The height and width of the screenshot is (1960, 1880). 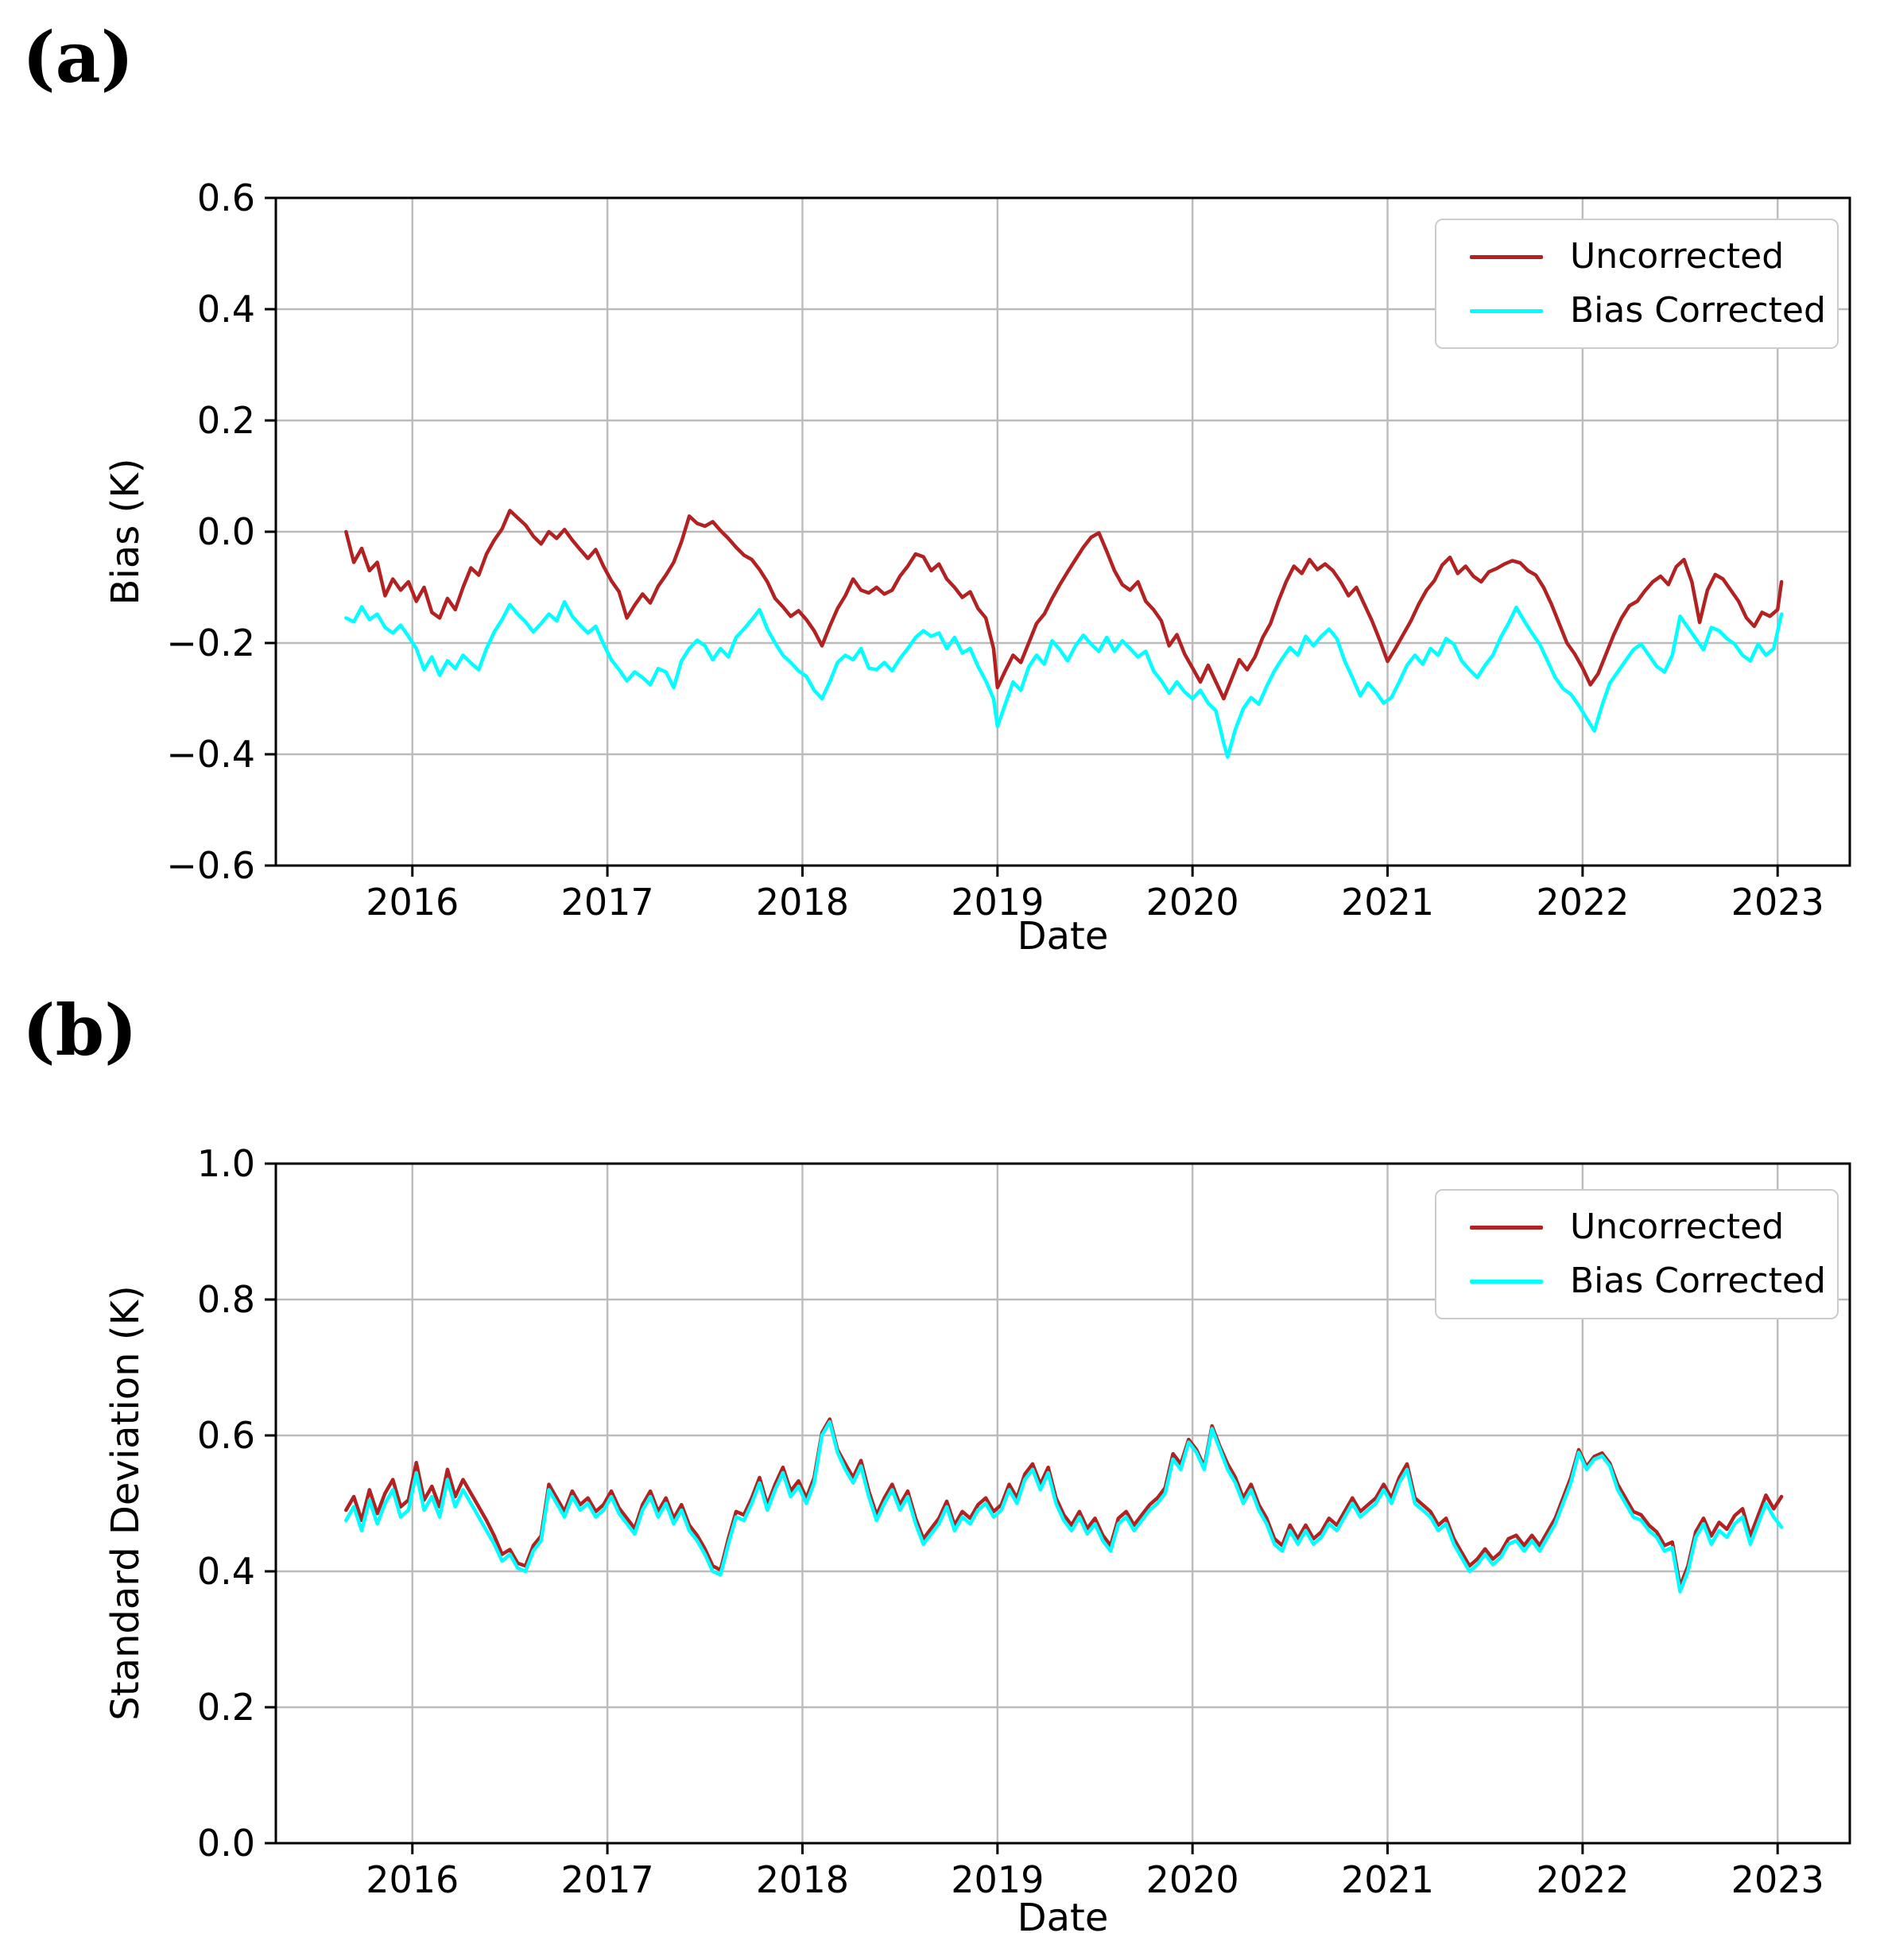 What do you see at coordinates (126, 532) in the screenshot?
I see `bias-y-axis-title: Bias (K)` at bounding box center [126, 532].